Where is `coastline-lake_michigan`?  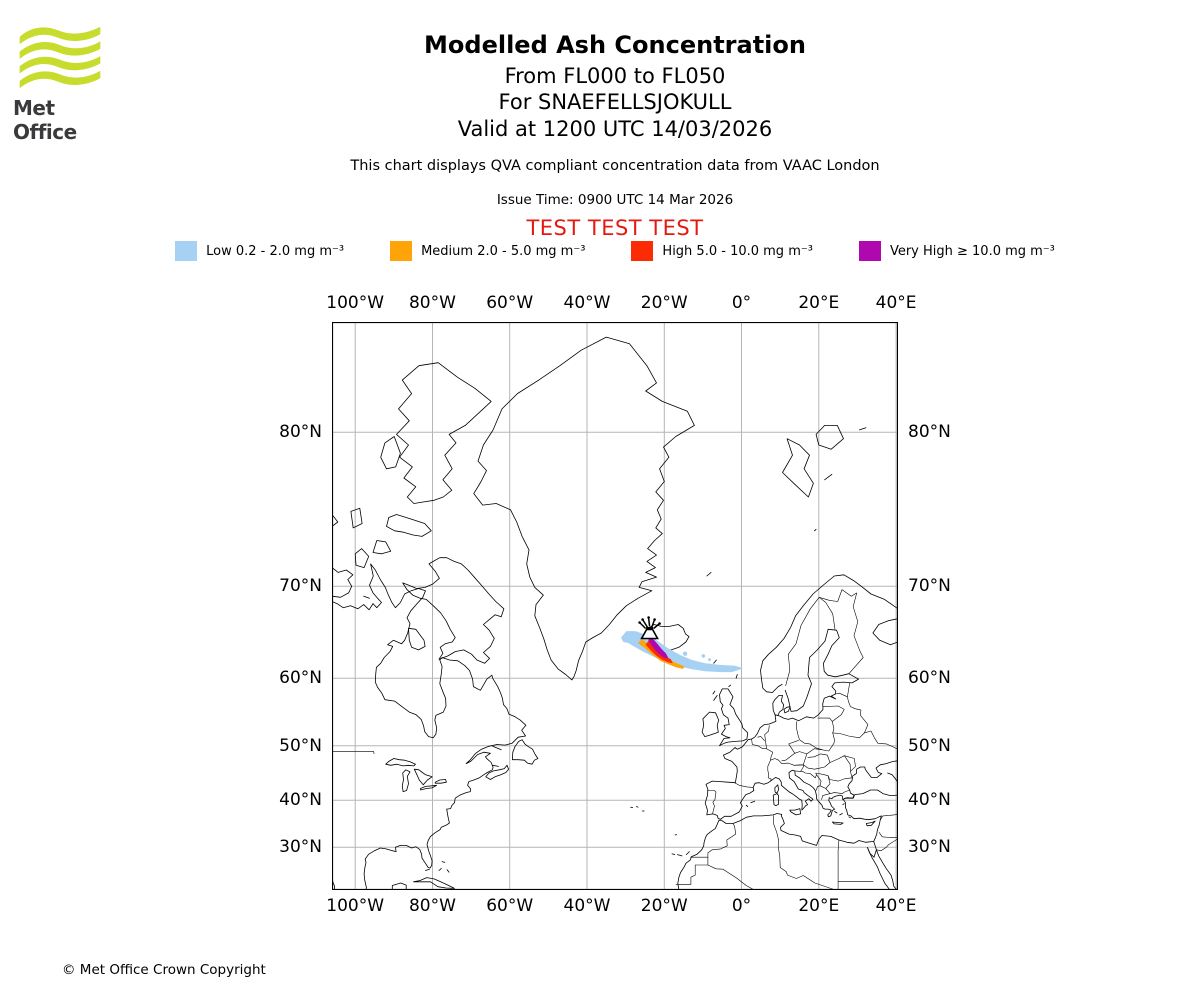
coastline-lake_michigan is located at coordinates (406, 780).